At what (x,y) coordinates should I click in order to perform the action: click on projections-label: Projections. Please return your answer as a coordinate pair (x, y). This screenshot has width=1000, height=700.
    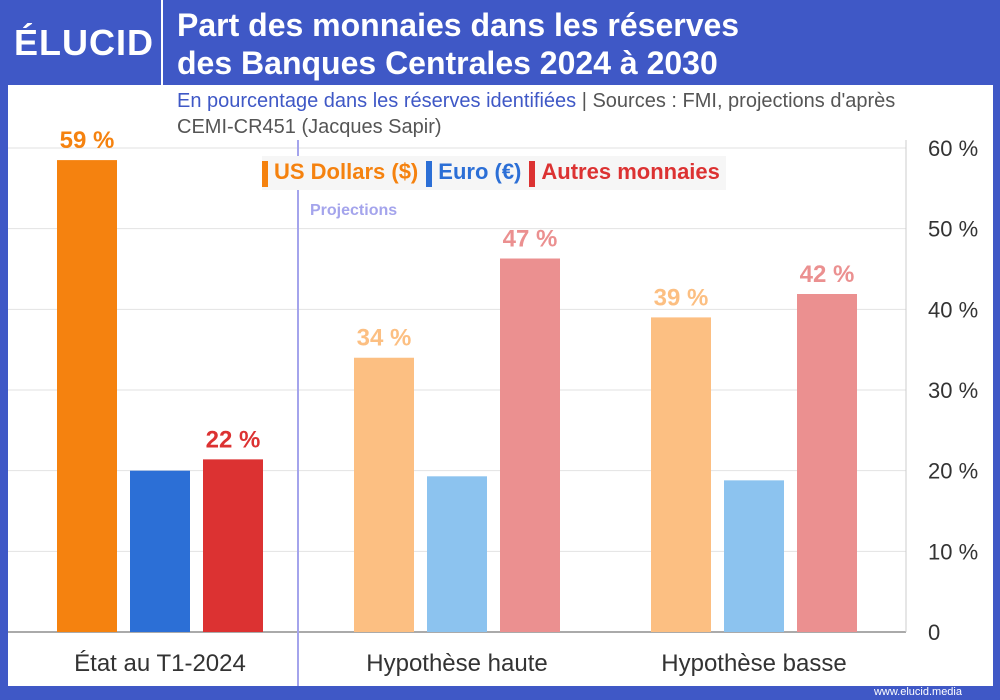
    Looking at the image, I should click on (354, 210).